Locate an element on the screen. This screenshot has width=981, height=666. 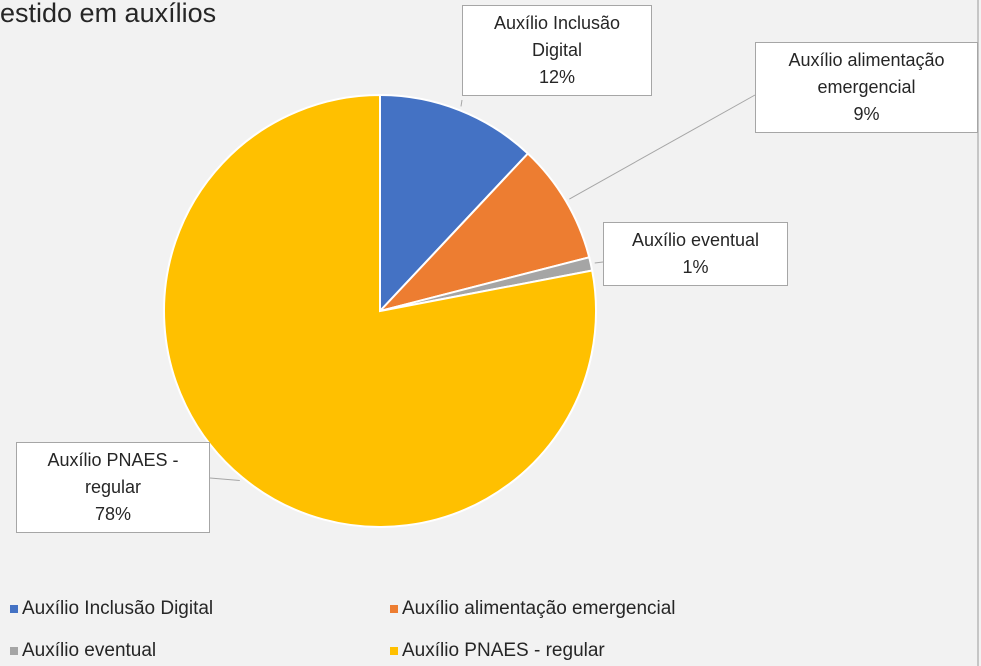
data-label: Auxílio PNAES - regular 78% is located at coordinates (113, 487).